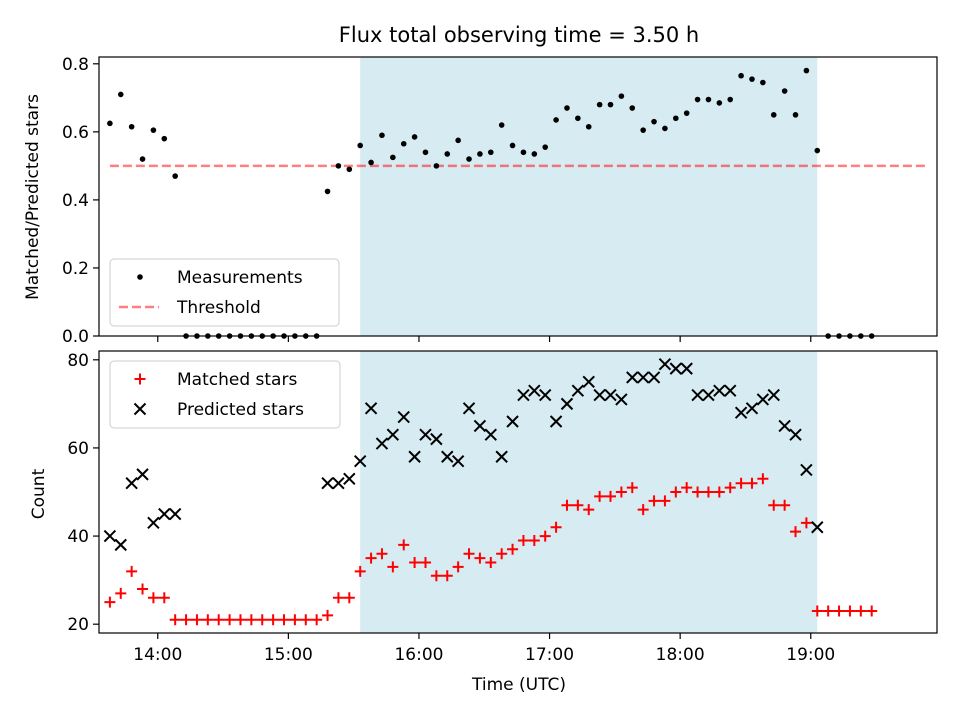  I want to click on legend-label: Matched stars, so click(237, 380).